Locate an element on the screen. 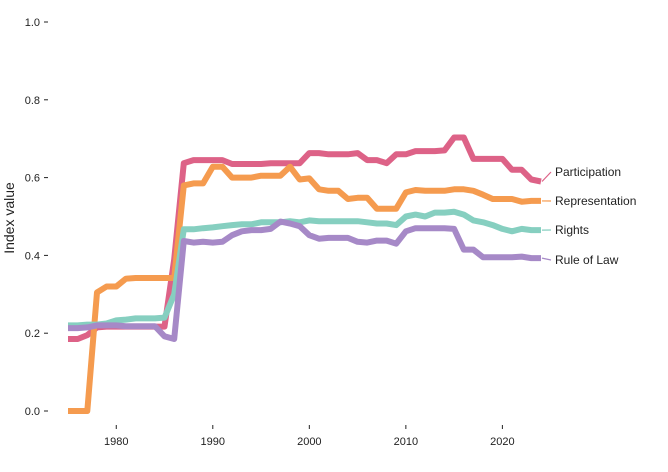  y-tick-label: 0.8 is located at coordinates (32, 101).